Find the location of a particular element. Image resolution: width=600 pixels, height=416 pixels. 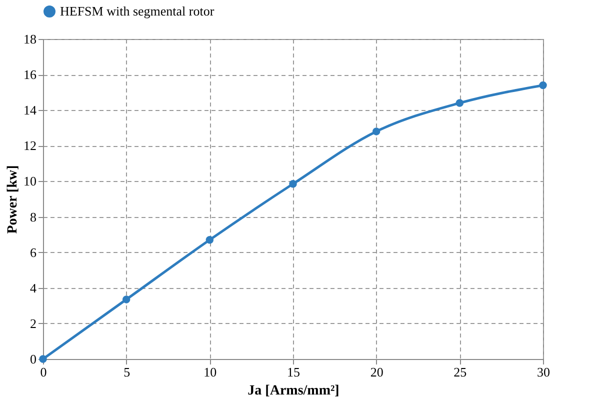

x-tick-label: 15 is located at coordinates (293, 372).